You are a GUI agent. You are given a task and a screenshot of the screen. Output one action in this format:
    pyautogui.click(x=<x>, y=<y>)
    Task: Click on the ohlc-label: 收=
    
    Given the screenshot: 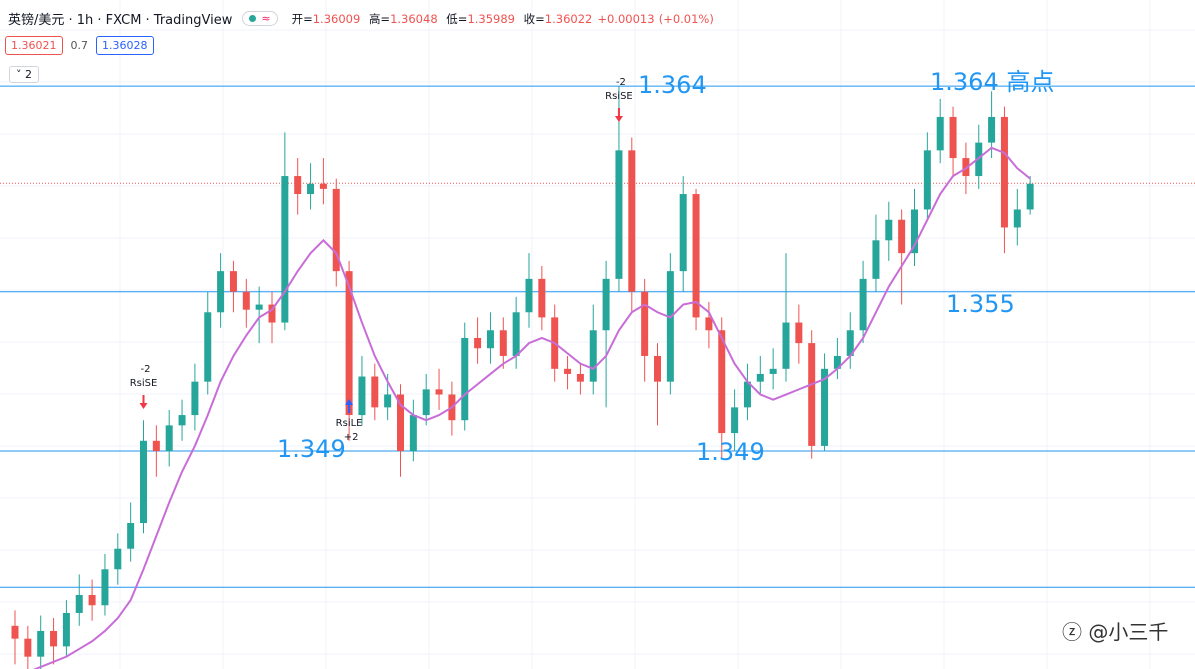 What is the action you would take?
    pyautogui.click(x=534, y=18)
    